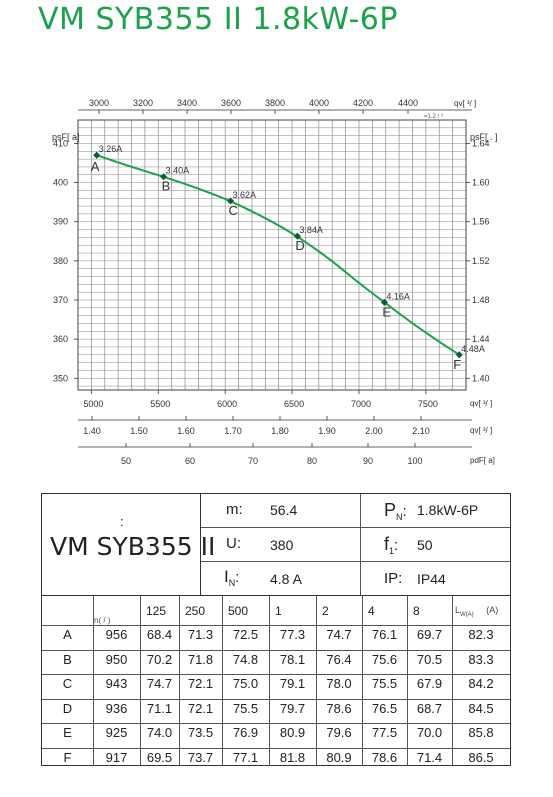  What do you see at coordinates (60, 339) in the screenshot?
I see `left-axis-tick-label: 360` at bounding box center [60, 339].